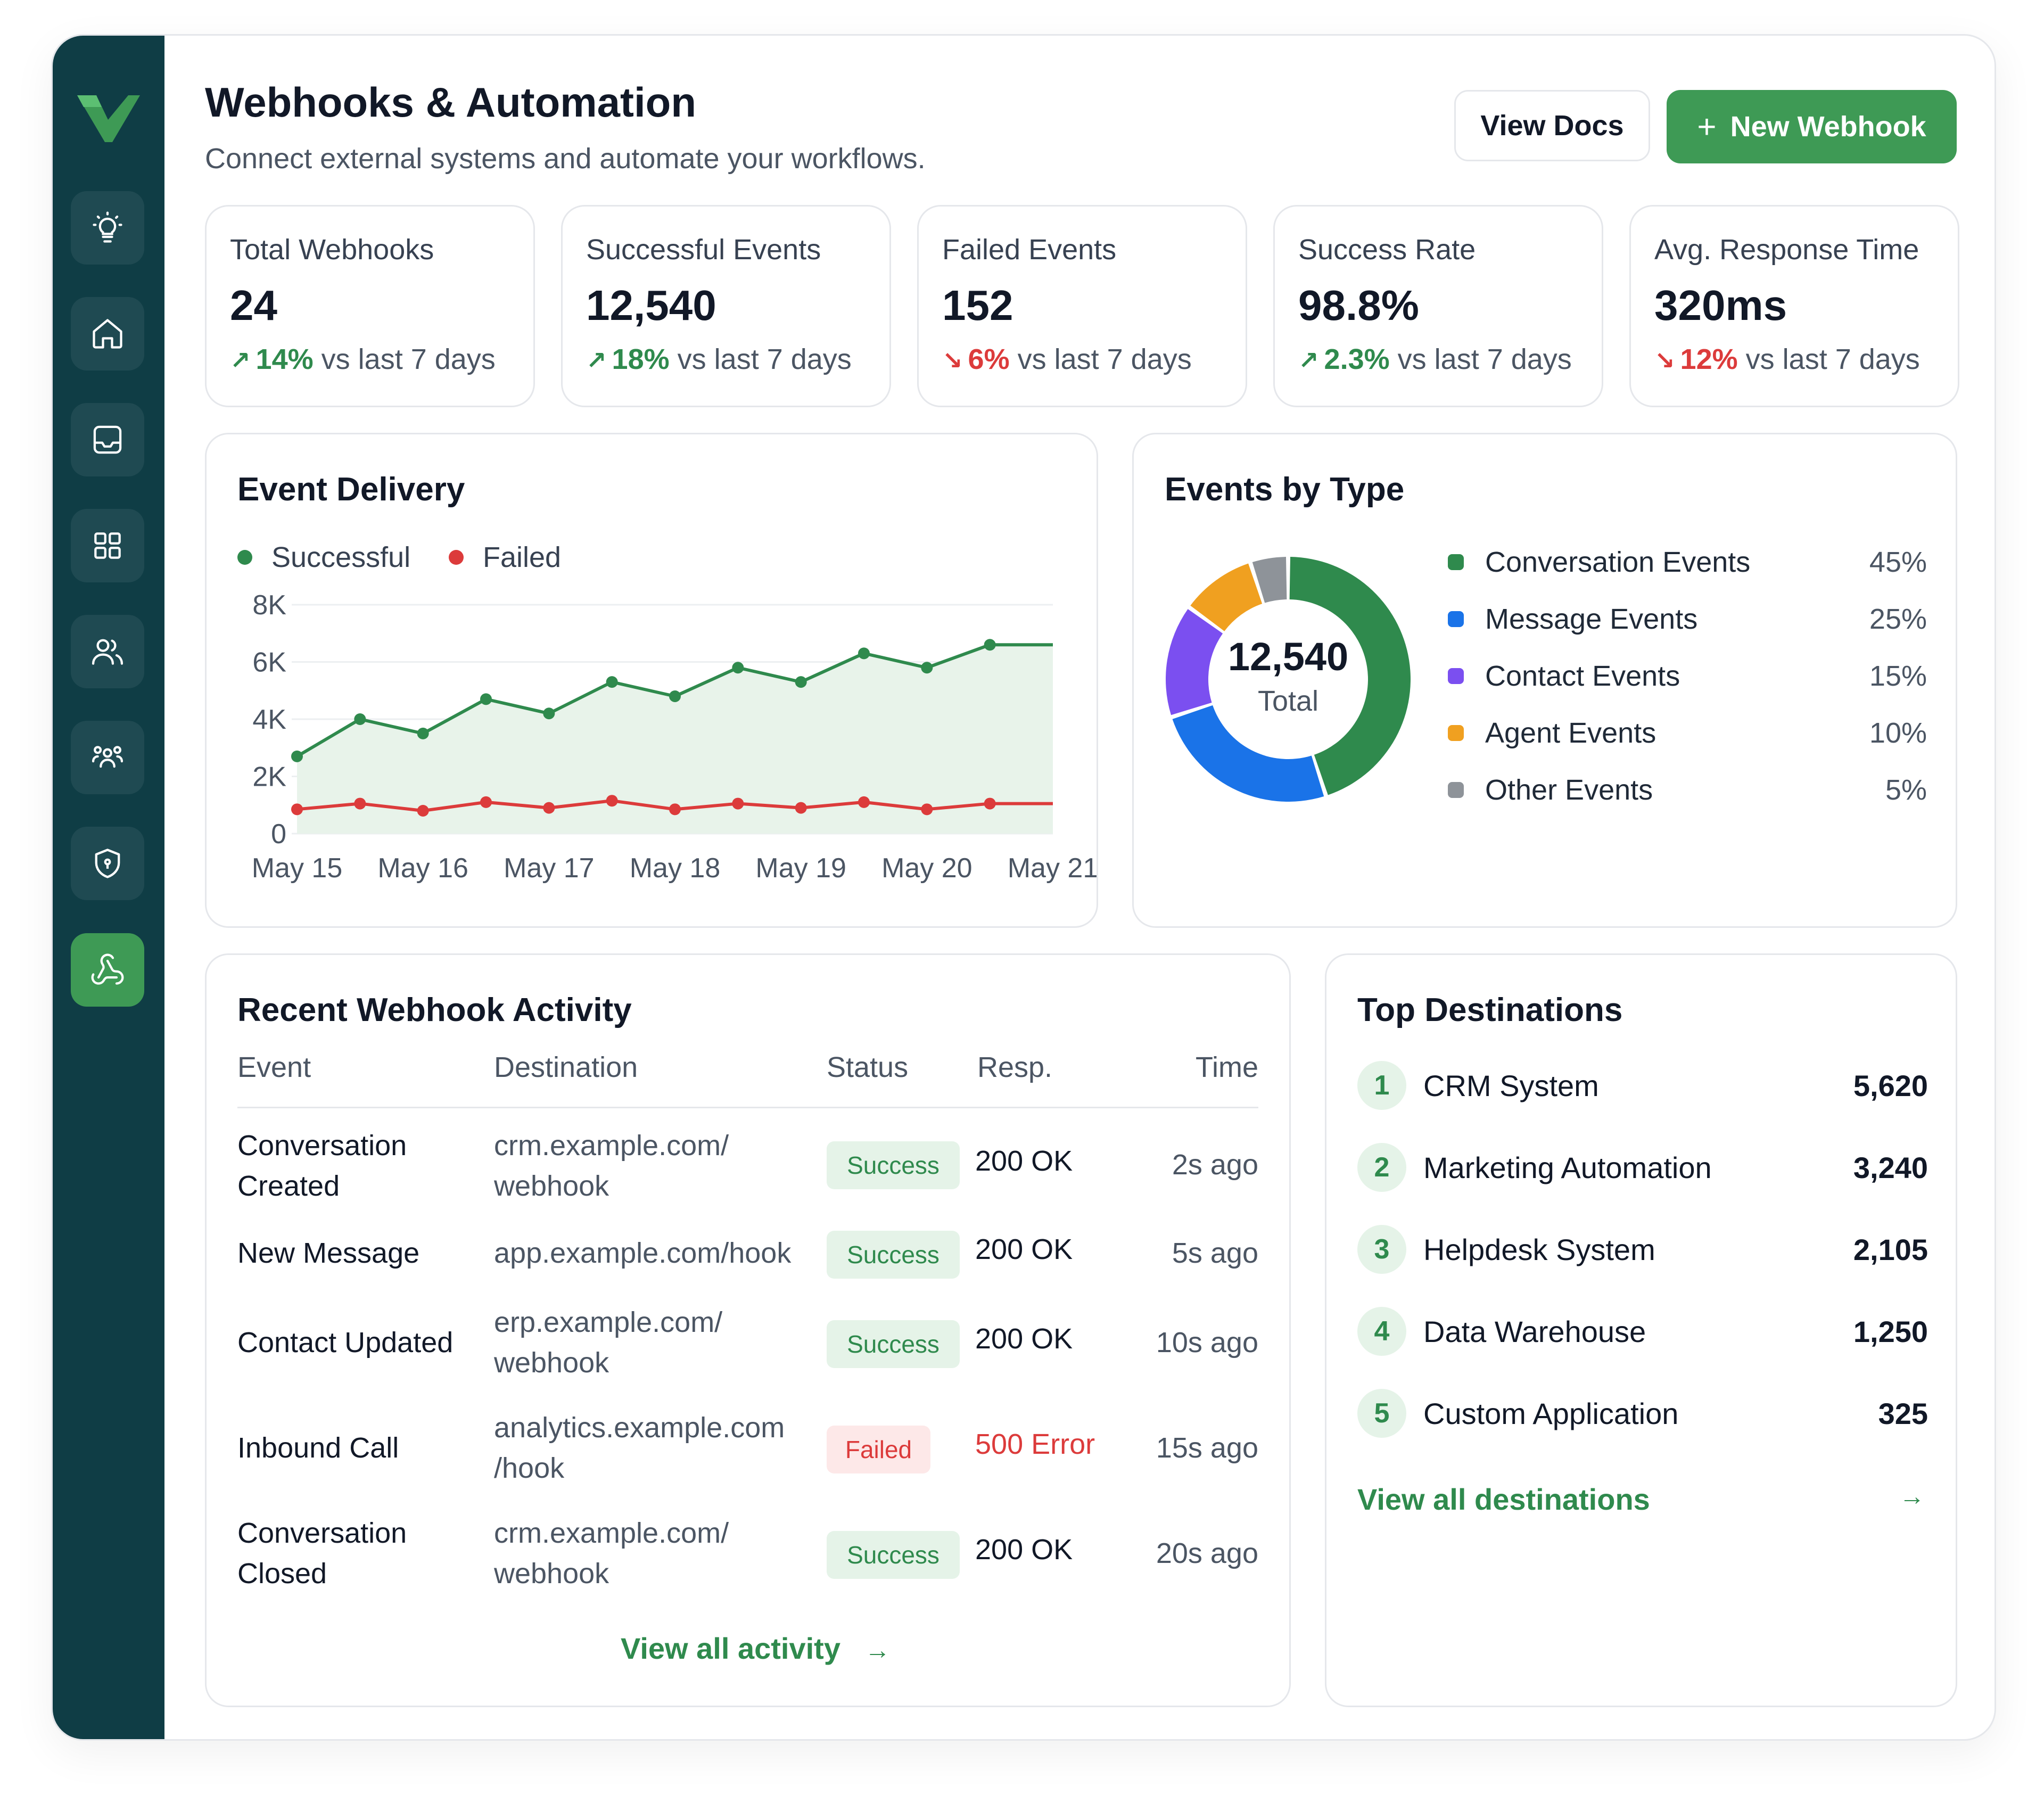  What do you see at coordinates (345, 1343) in the screenshot?
I see `table-row-event: Contact Updated` at bounding box center [345, 1343].